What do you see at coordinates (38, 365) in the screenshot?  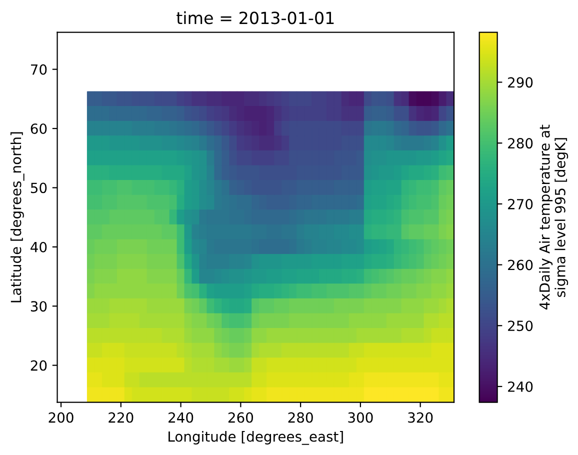 I see `y-tick-label: 20` at bounding box center [38, 365].